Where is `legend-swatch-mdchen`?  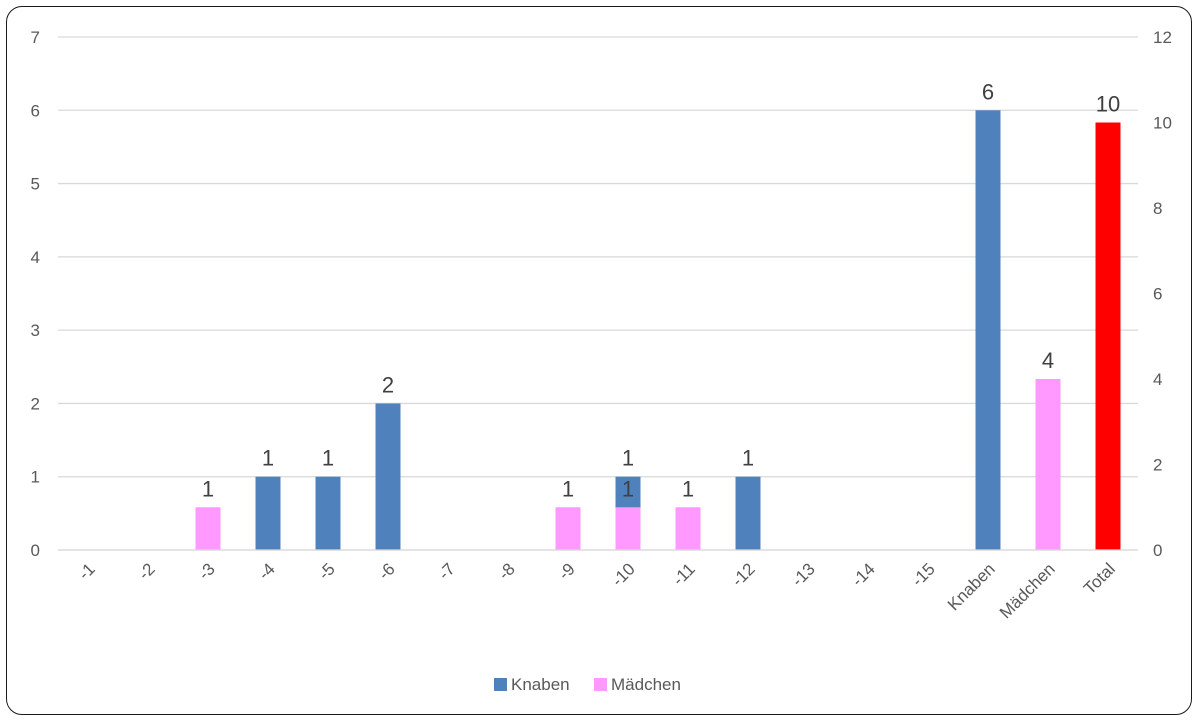
legend-swatch-mdchen is located at coordinates (600, 684).